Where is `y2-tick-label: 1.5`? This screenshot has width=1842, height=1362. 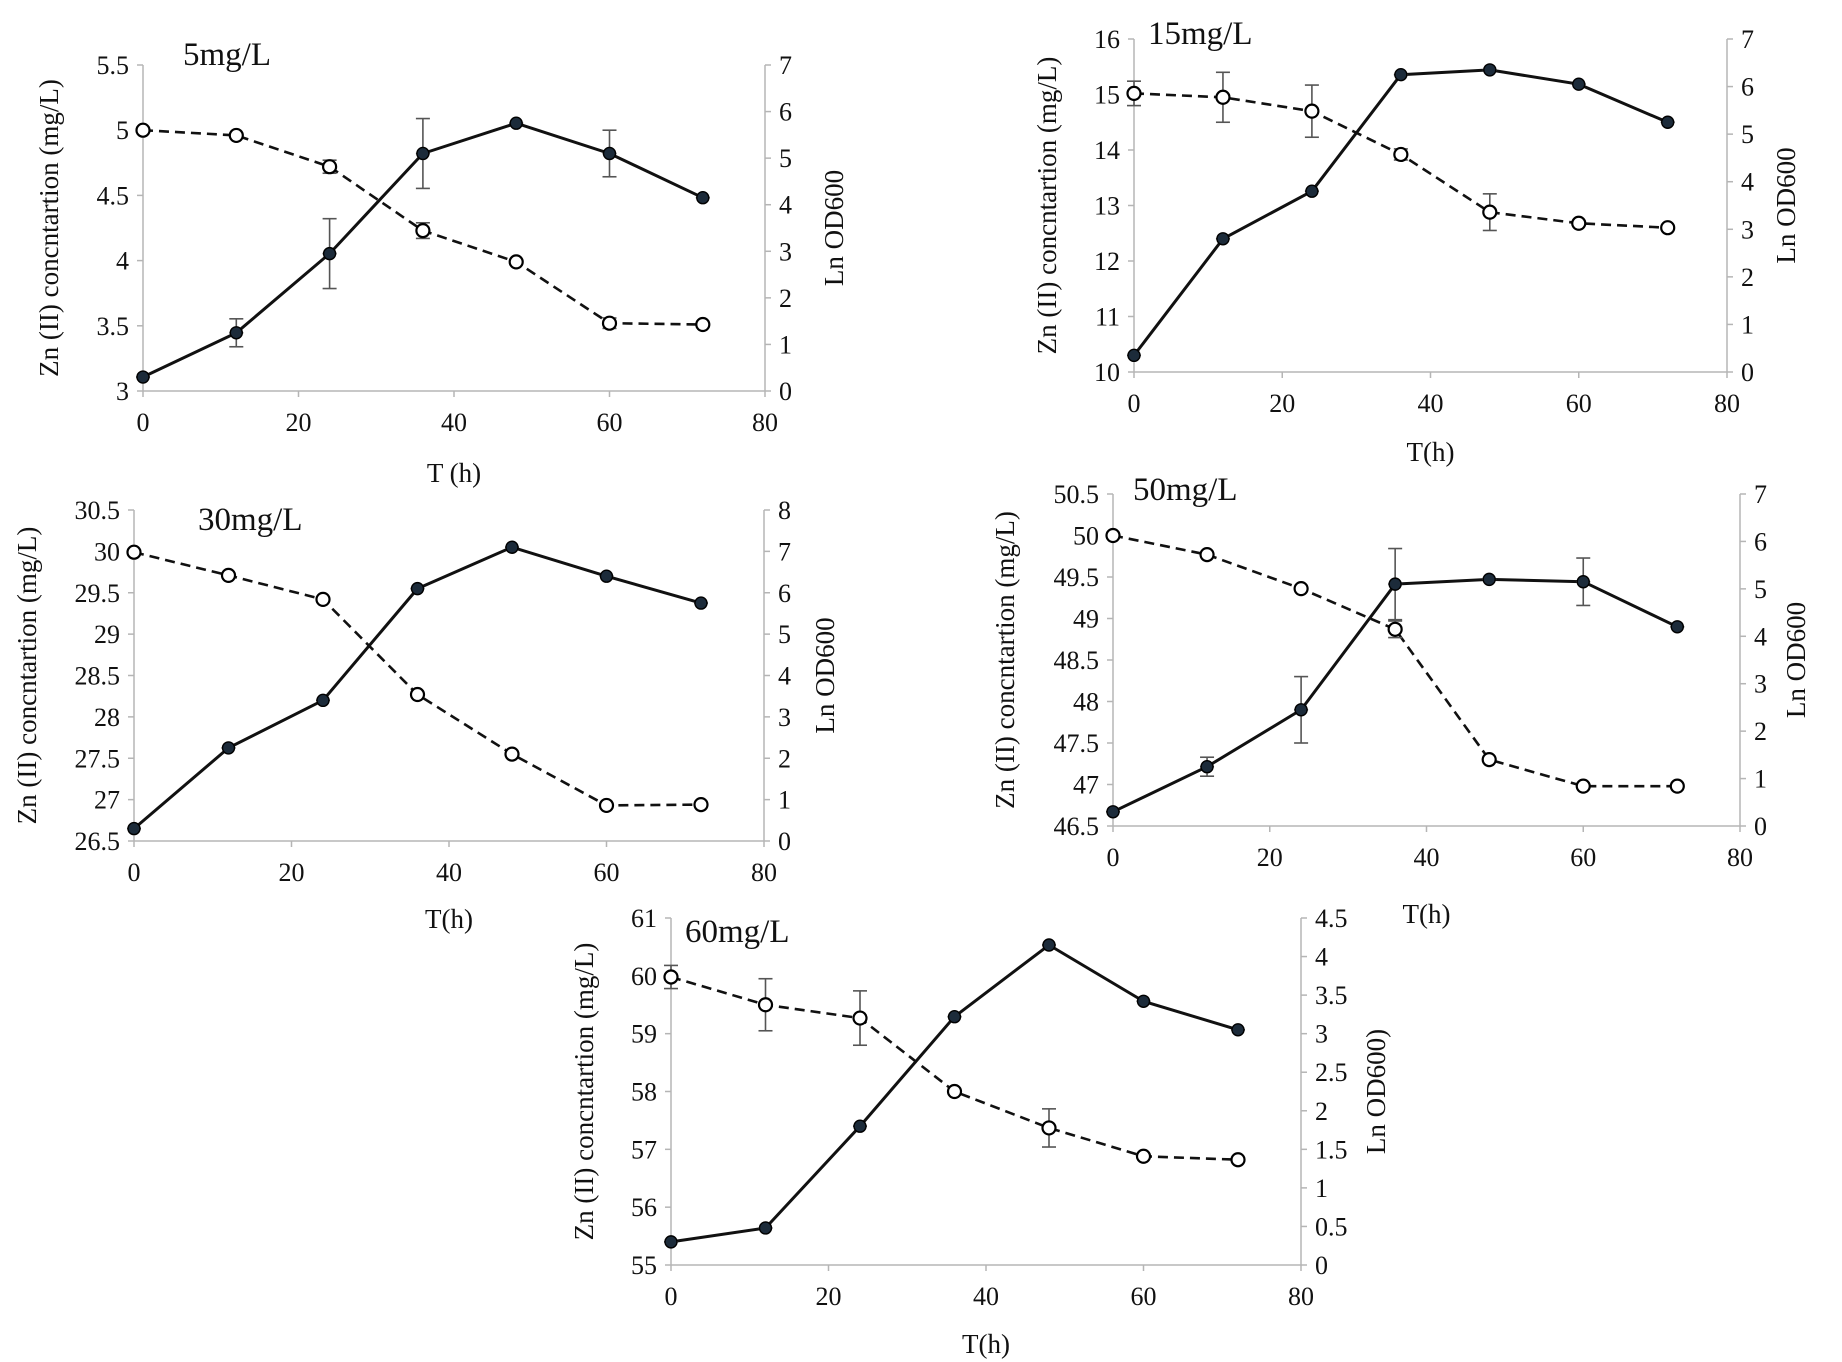
y2-tick-label: 1.5 is located at coordinates (1331, 1149).